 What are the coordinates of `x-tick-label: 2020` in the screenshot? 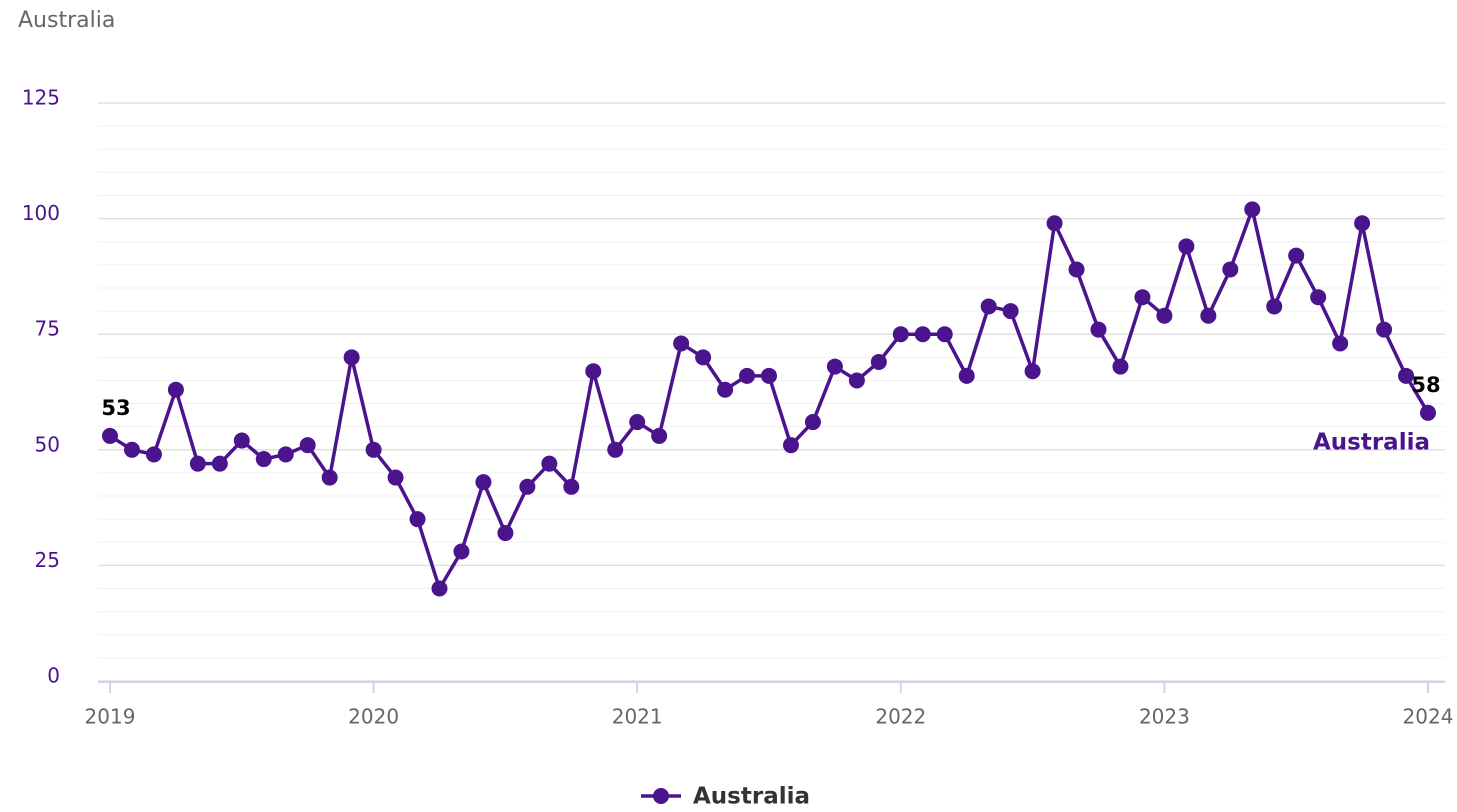 It's located at (373, 717).